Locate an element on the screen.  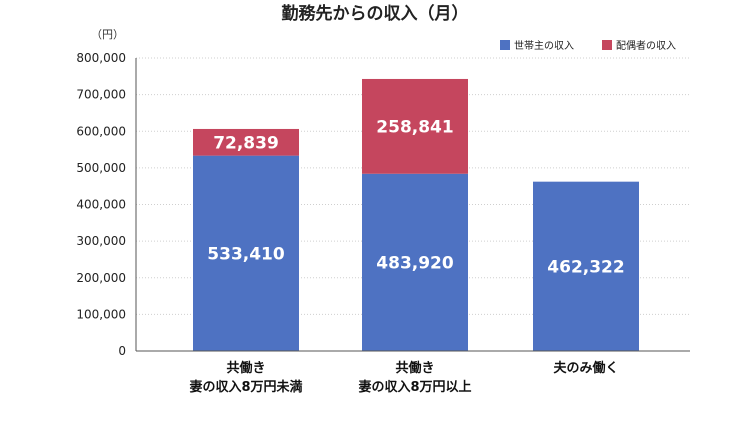
y-tick-label: 600,000 is located at coordinates (101, 131).